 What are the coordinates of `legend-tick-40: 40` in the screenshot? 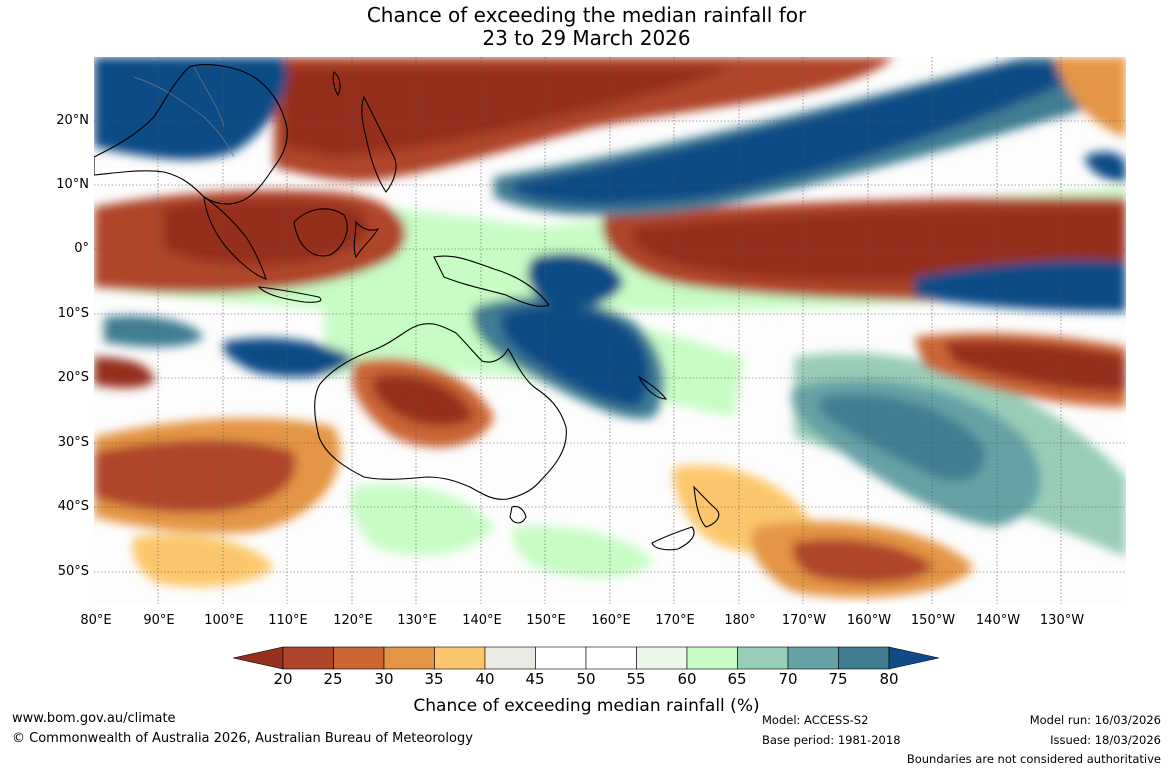 It's located at (485, 679).